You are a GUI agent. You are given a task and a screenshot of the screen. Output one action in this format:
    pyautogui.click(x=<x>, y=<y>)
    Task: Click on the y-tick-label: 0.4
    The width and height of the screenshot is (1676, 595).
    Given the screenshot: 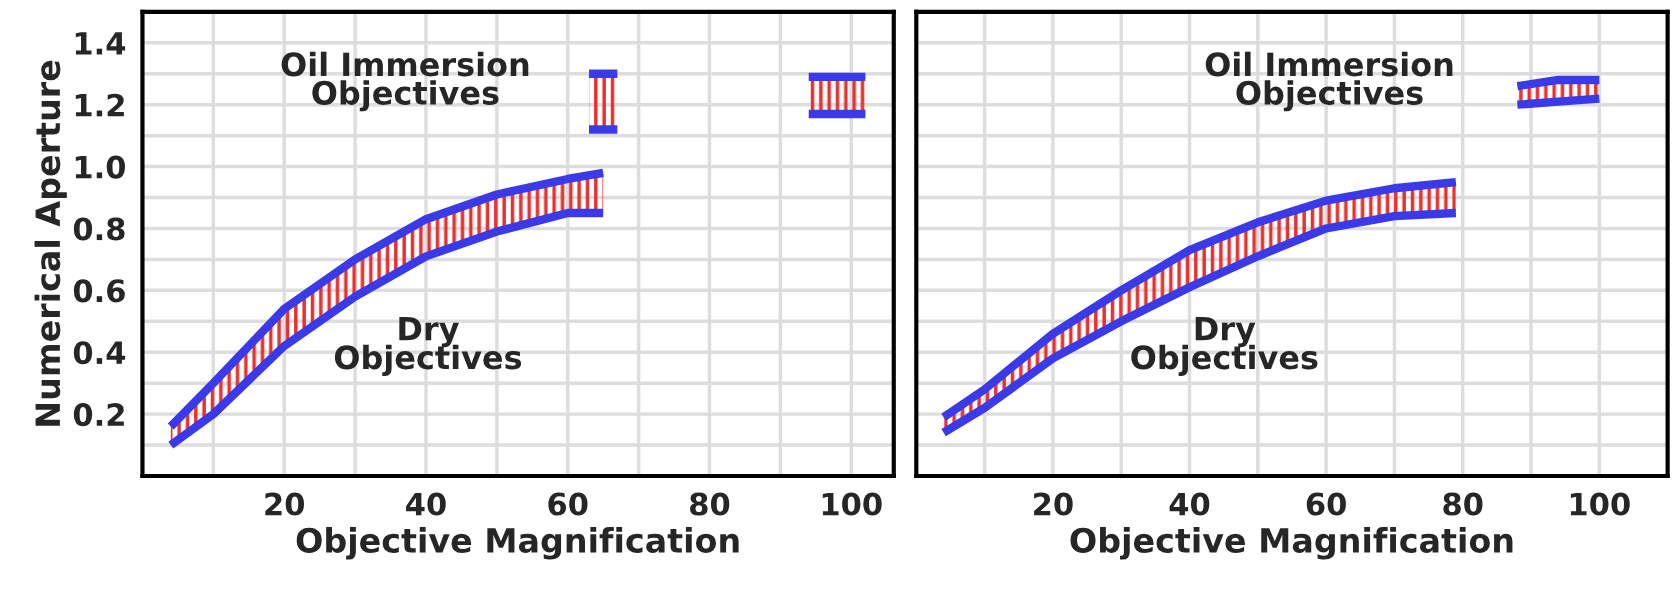 What is the action you would take?
    pyautogui.click(x=99, y=353)
    